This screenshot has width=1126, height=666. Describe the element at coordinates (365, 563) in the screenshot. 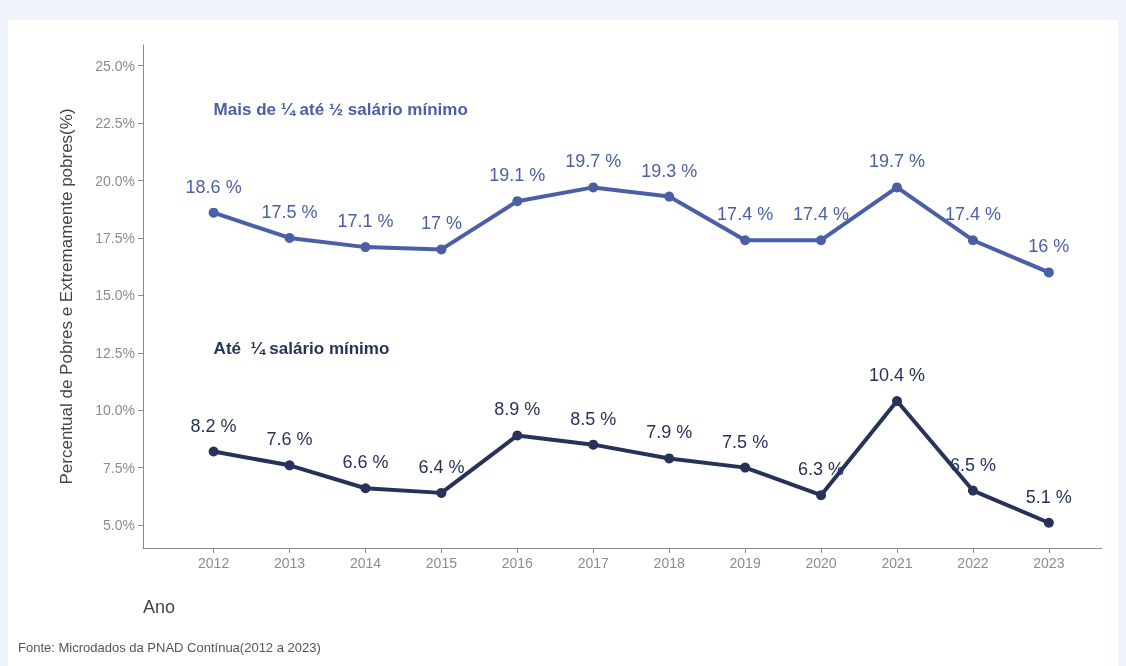

I see `x-tick-label: 2014` at that location.